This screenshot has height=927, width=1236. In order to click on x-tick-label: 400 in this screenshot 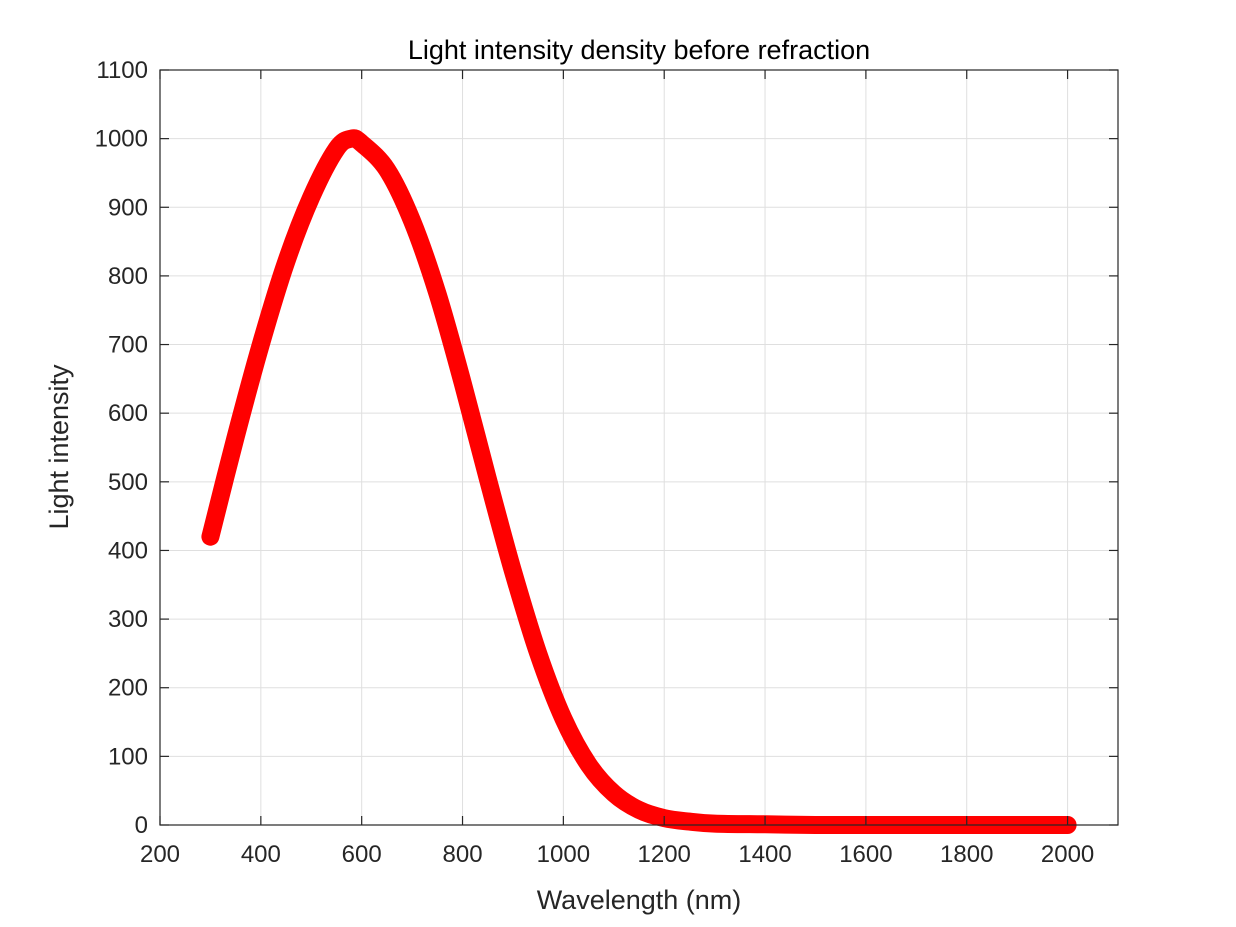, I will do `click(261, 854)`.